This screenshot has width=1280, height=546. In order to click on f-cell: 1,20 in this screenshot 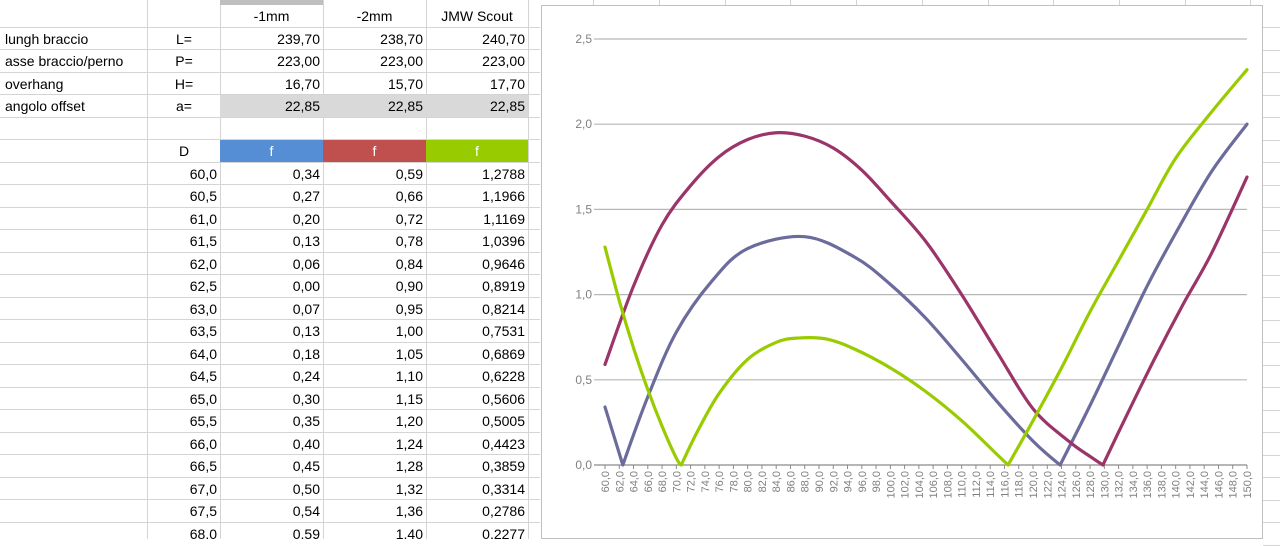, I will do `click(409, 421)`.